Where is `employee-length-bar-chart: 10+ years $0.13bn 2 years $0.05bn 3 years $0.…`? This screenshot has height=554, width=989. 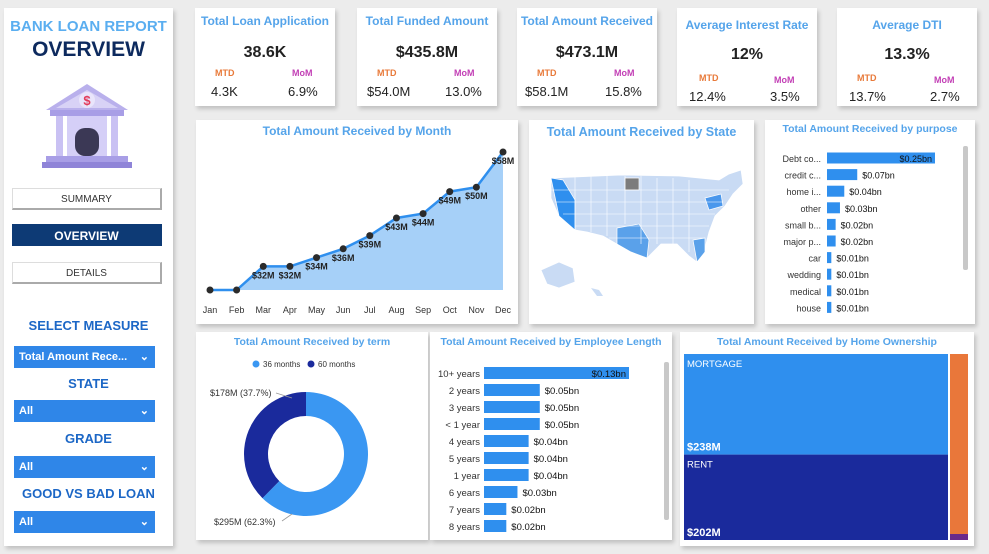
employee-length-bar-chart: 10+ years $0.13bn 2 years $0.05bn 3 years $0.… is located at coordinates (533, 450).